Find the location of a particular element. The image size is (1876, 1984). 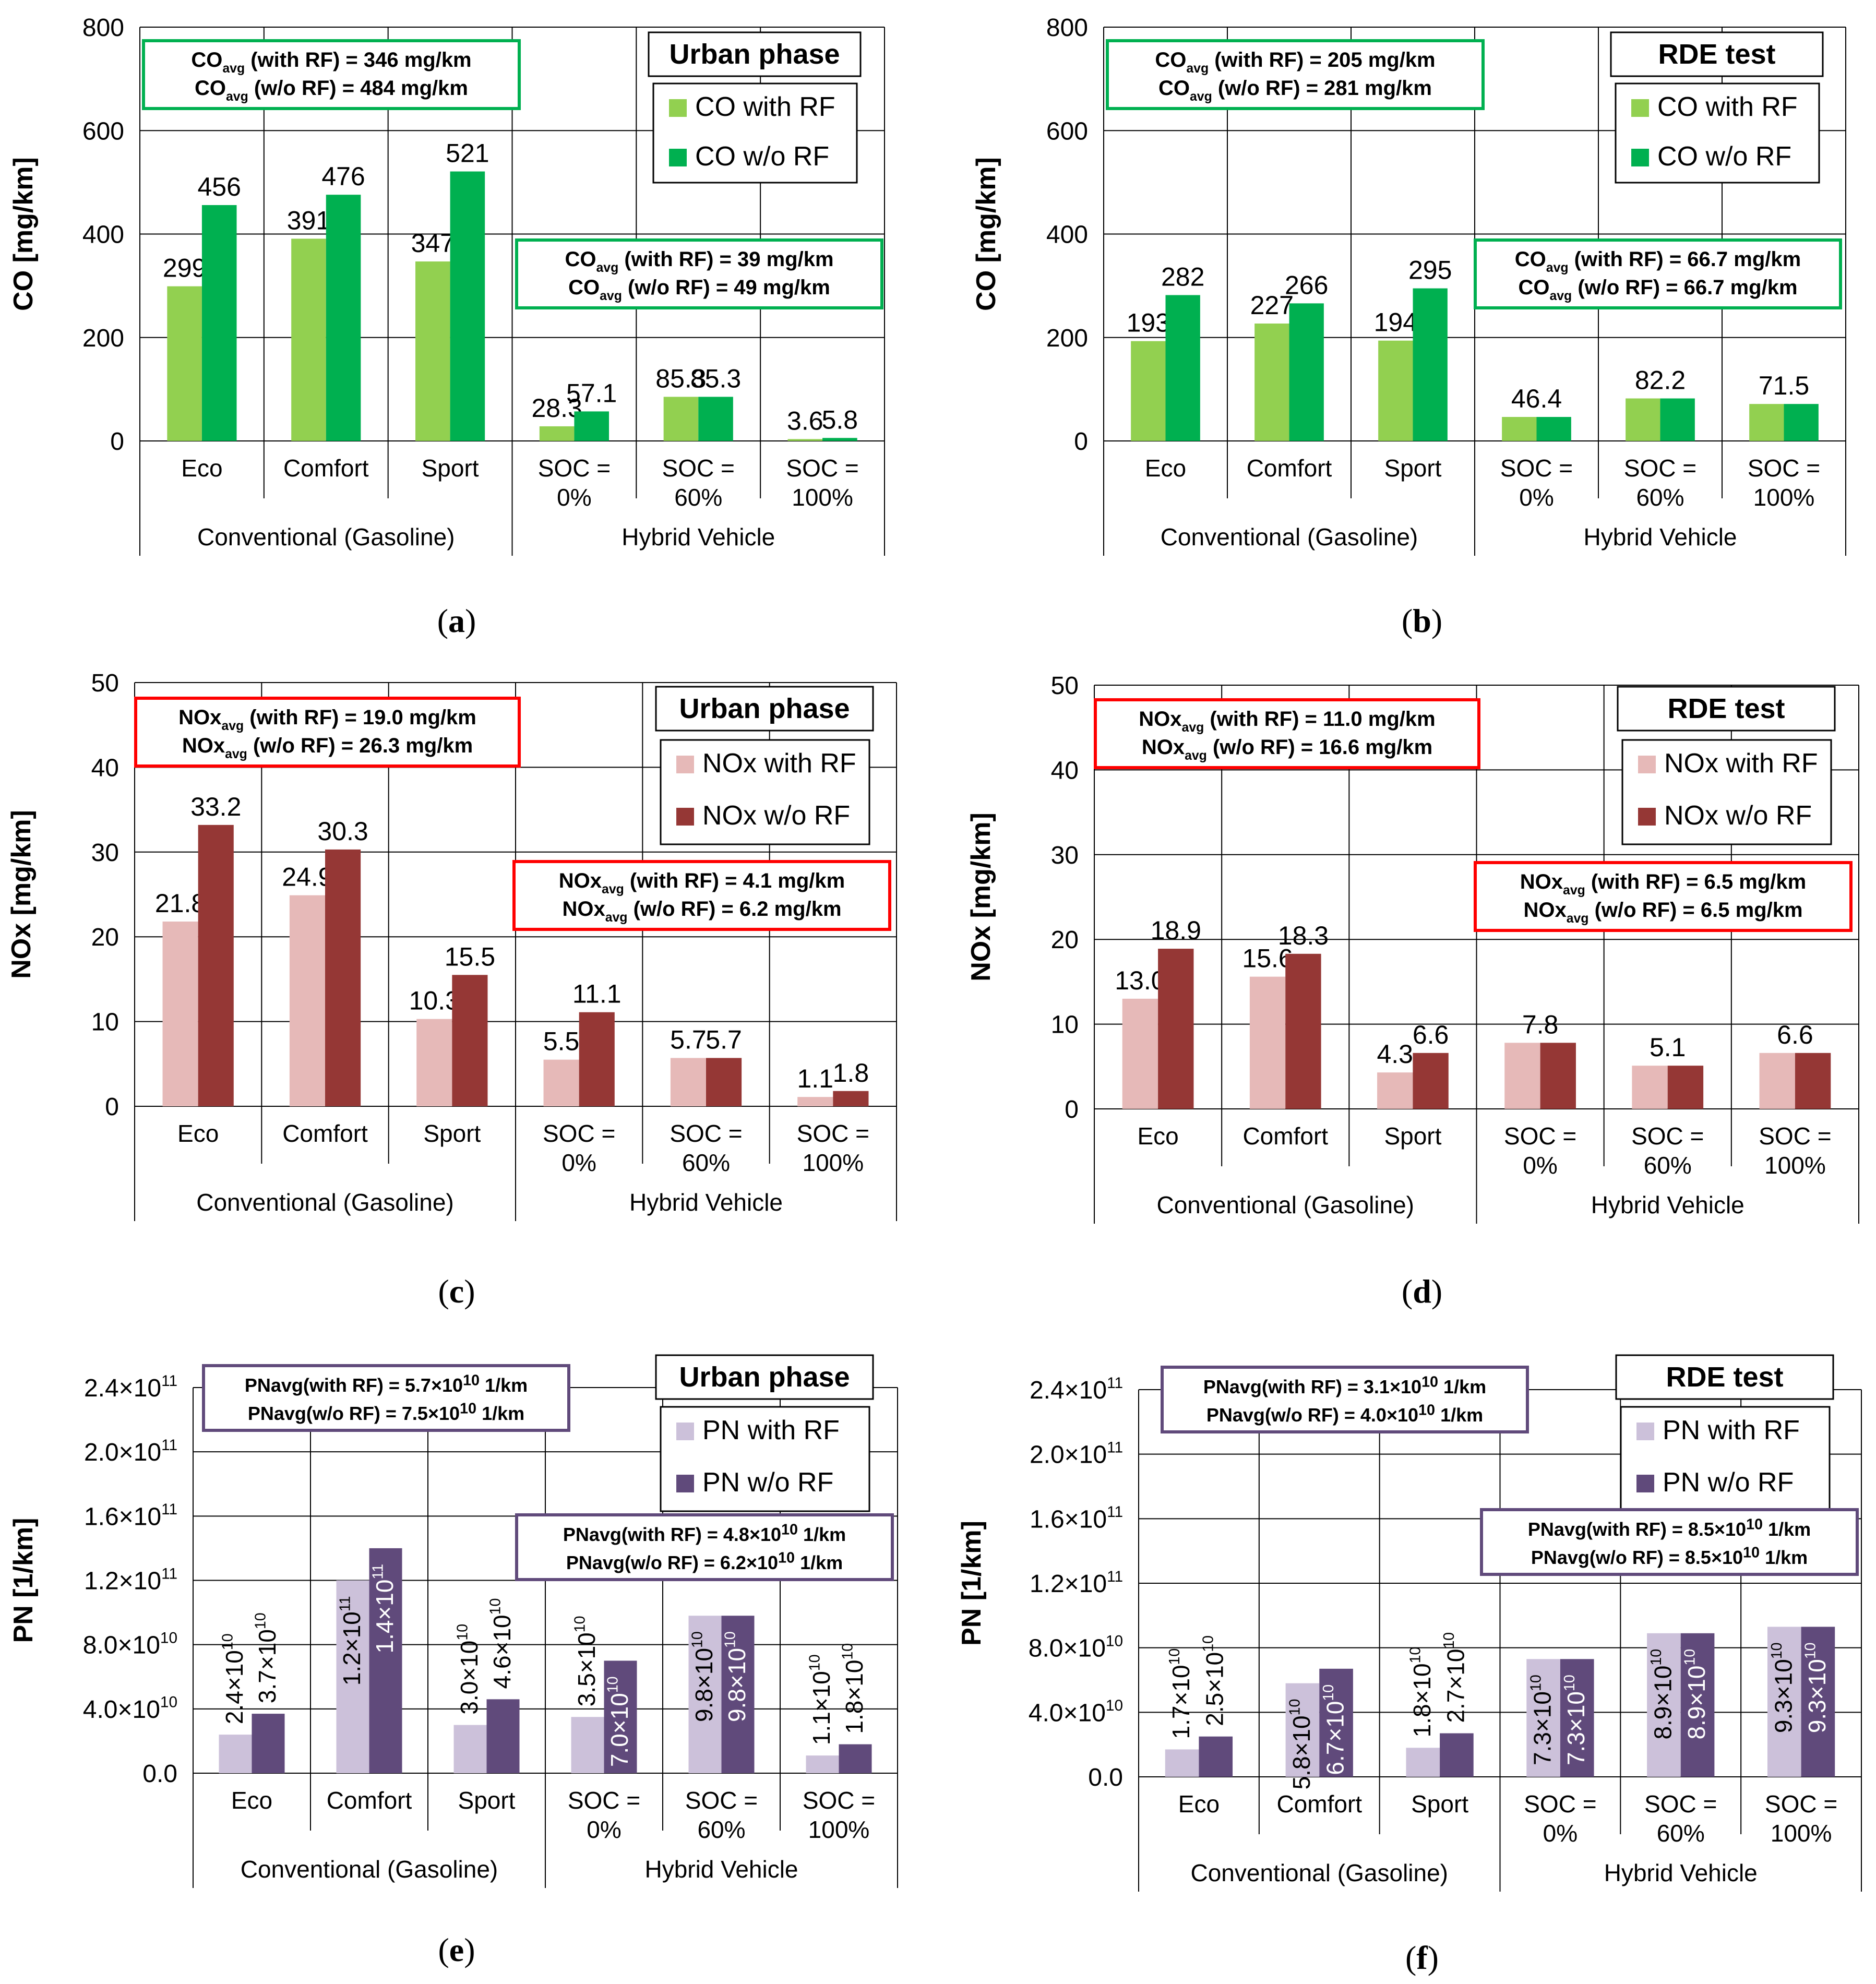

average-annotation: PNavg(with RF) = 5.7×1010 1/km is located at coordinates (386, 1384).